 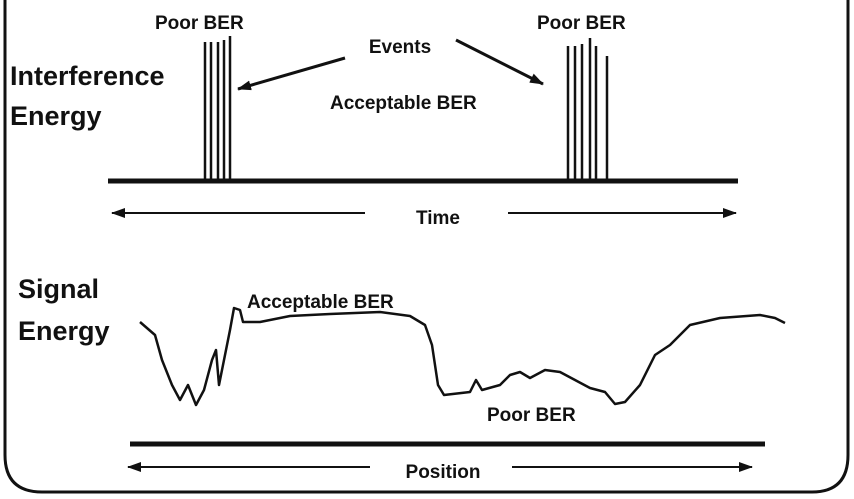 I want to click on baseline-label: Acceptable BER, so click(x=403, y=103).